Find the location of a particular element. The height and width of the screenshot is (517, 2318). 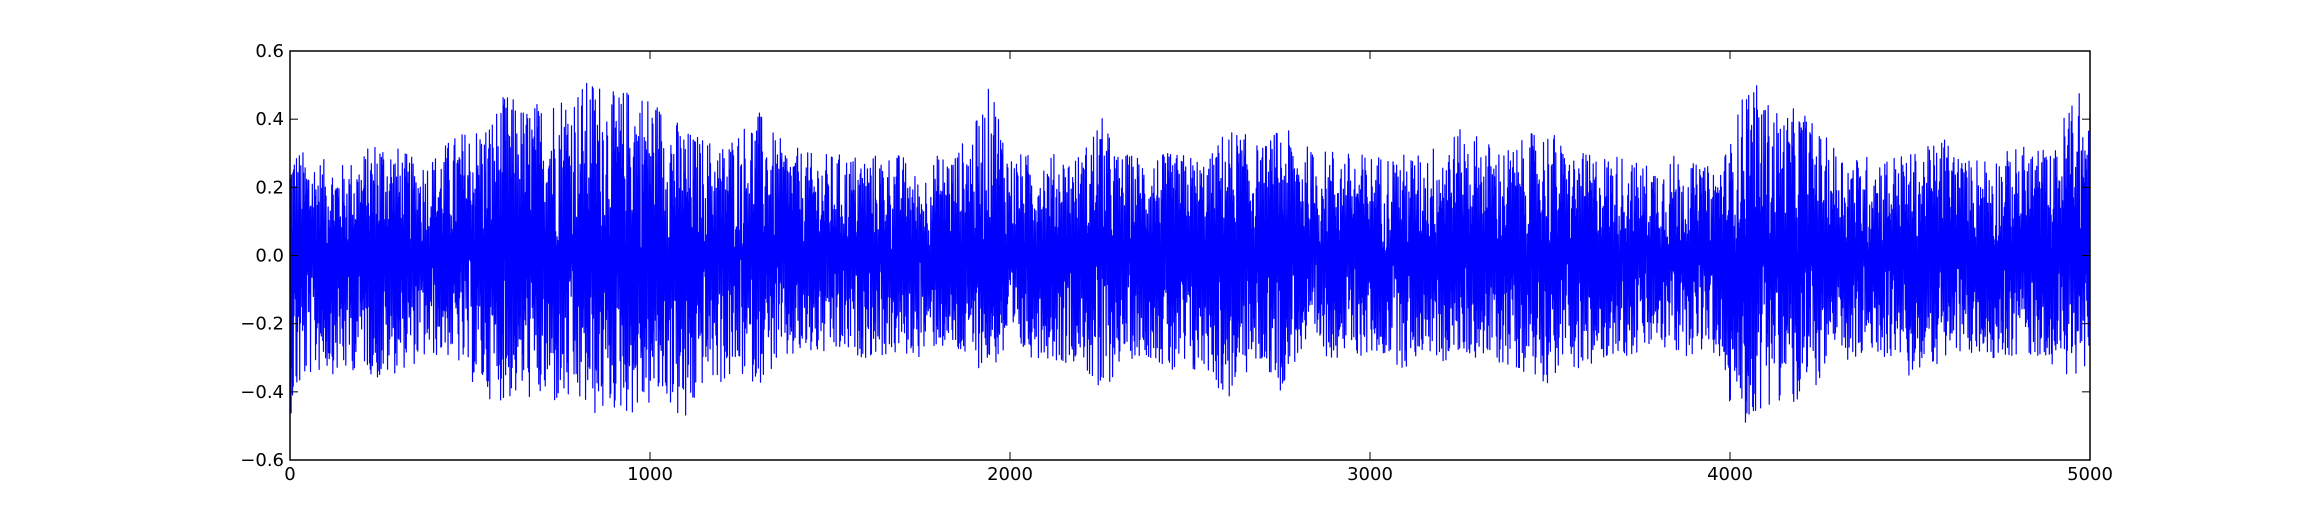

y-tick-label: 0.6 is located at coordinates (269, 51).